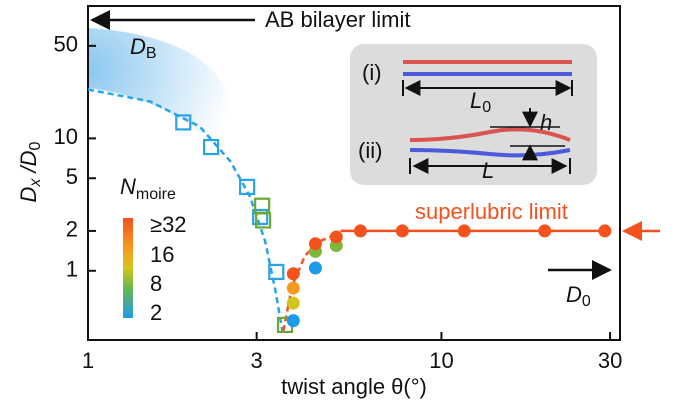 This screenshot has height=411, width=691. Describe the element at coordinates (441, 360) in the screenshot. I see `x-tick-label: 10` at that location.